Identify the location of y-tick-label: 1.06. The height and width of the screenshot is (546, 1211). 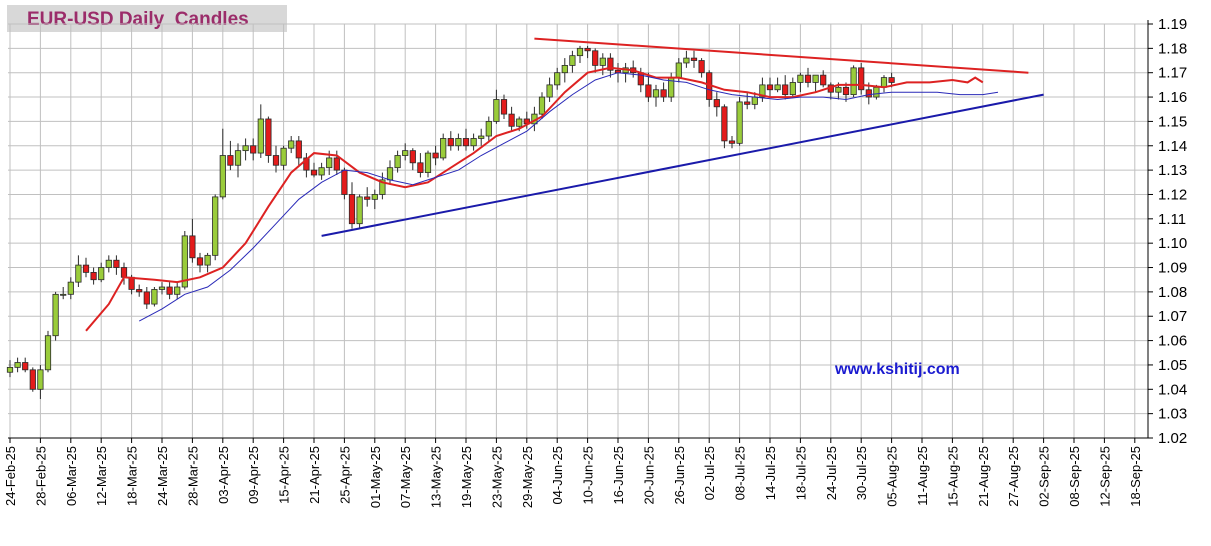
(1172, 341).